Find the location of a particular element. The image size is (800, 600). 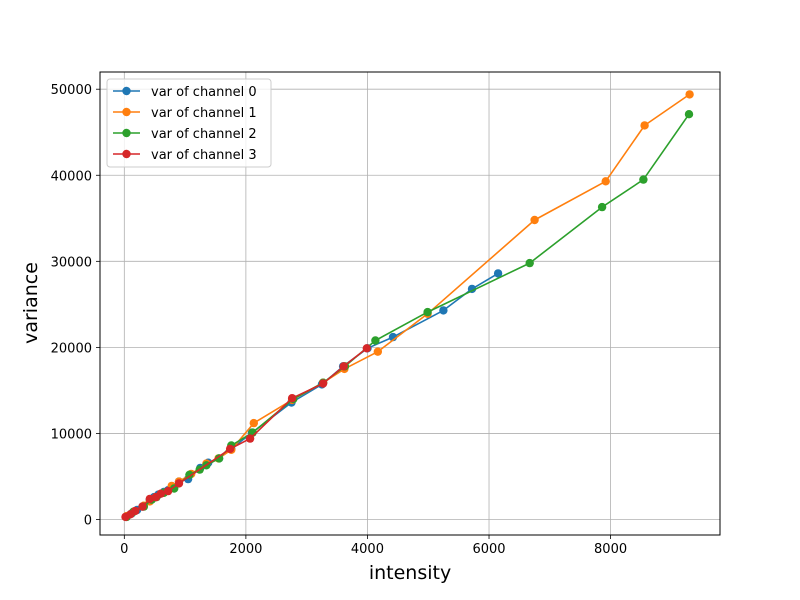

y-tick-label: 20000 is located at coordinates (71, 348).